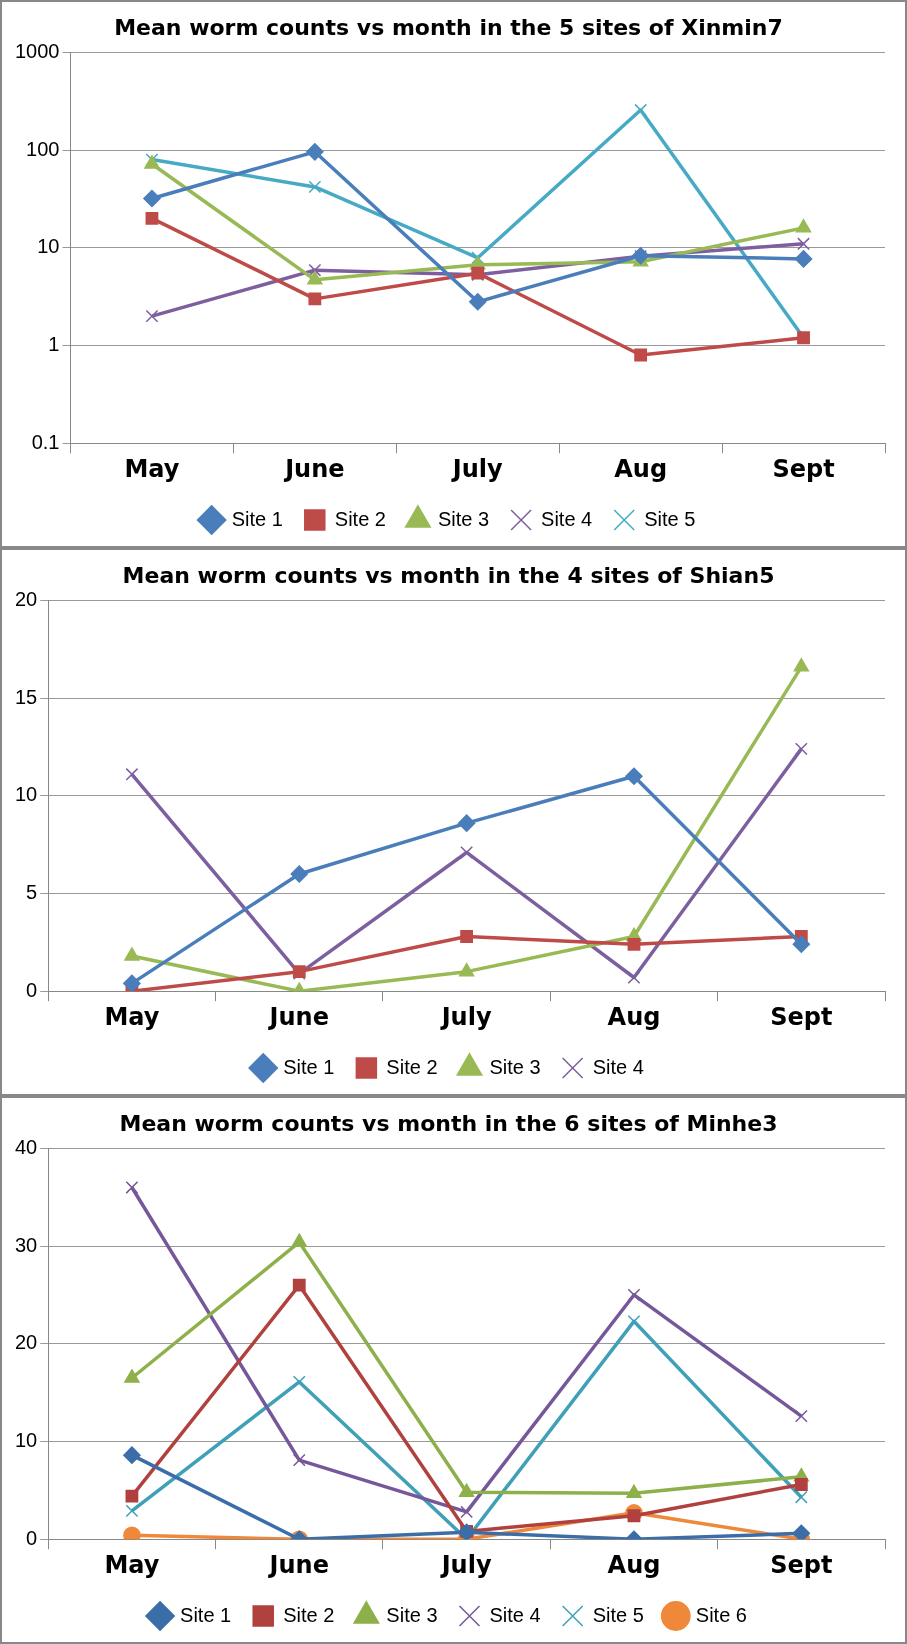 The width and height of the screenshot is (907, 1644). Describe the element at coordinates (448, 575) in the screenshot. I see `chart-title: Mean worm counts vs month in the 4 sites of Shian5` at that location.